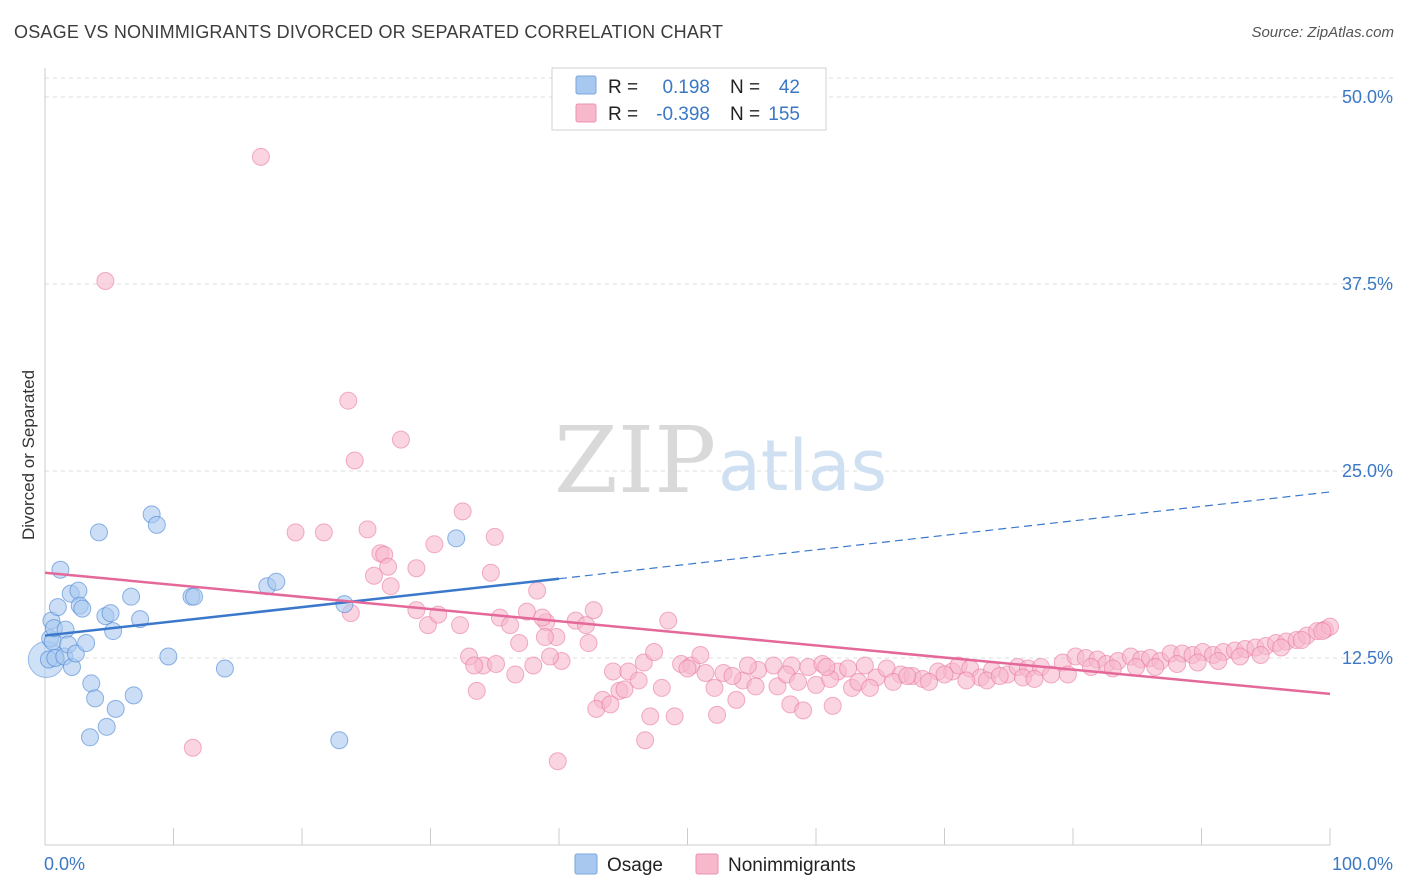  Describe the element at coordinates (1367, 471) in the screenshot. I see `y-tick-label-1: 25.0%` at that location.